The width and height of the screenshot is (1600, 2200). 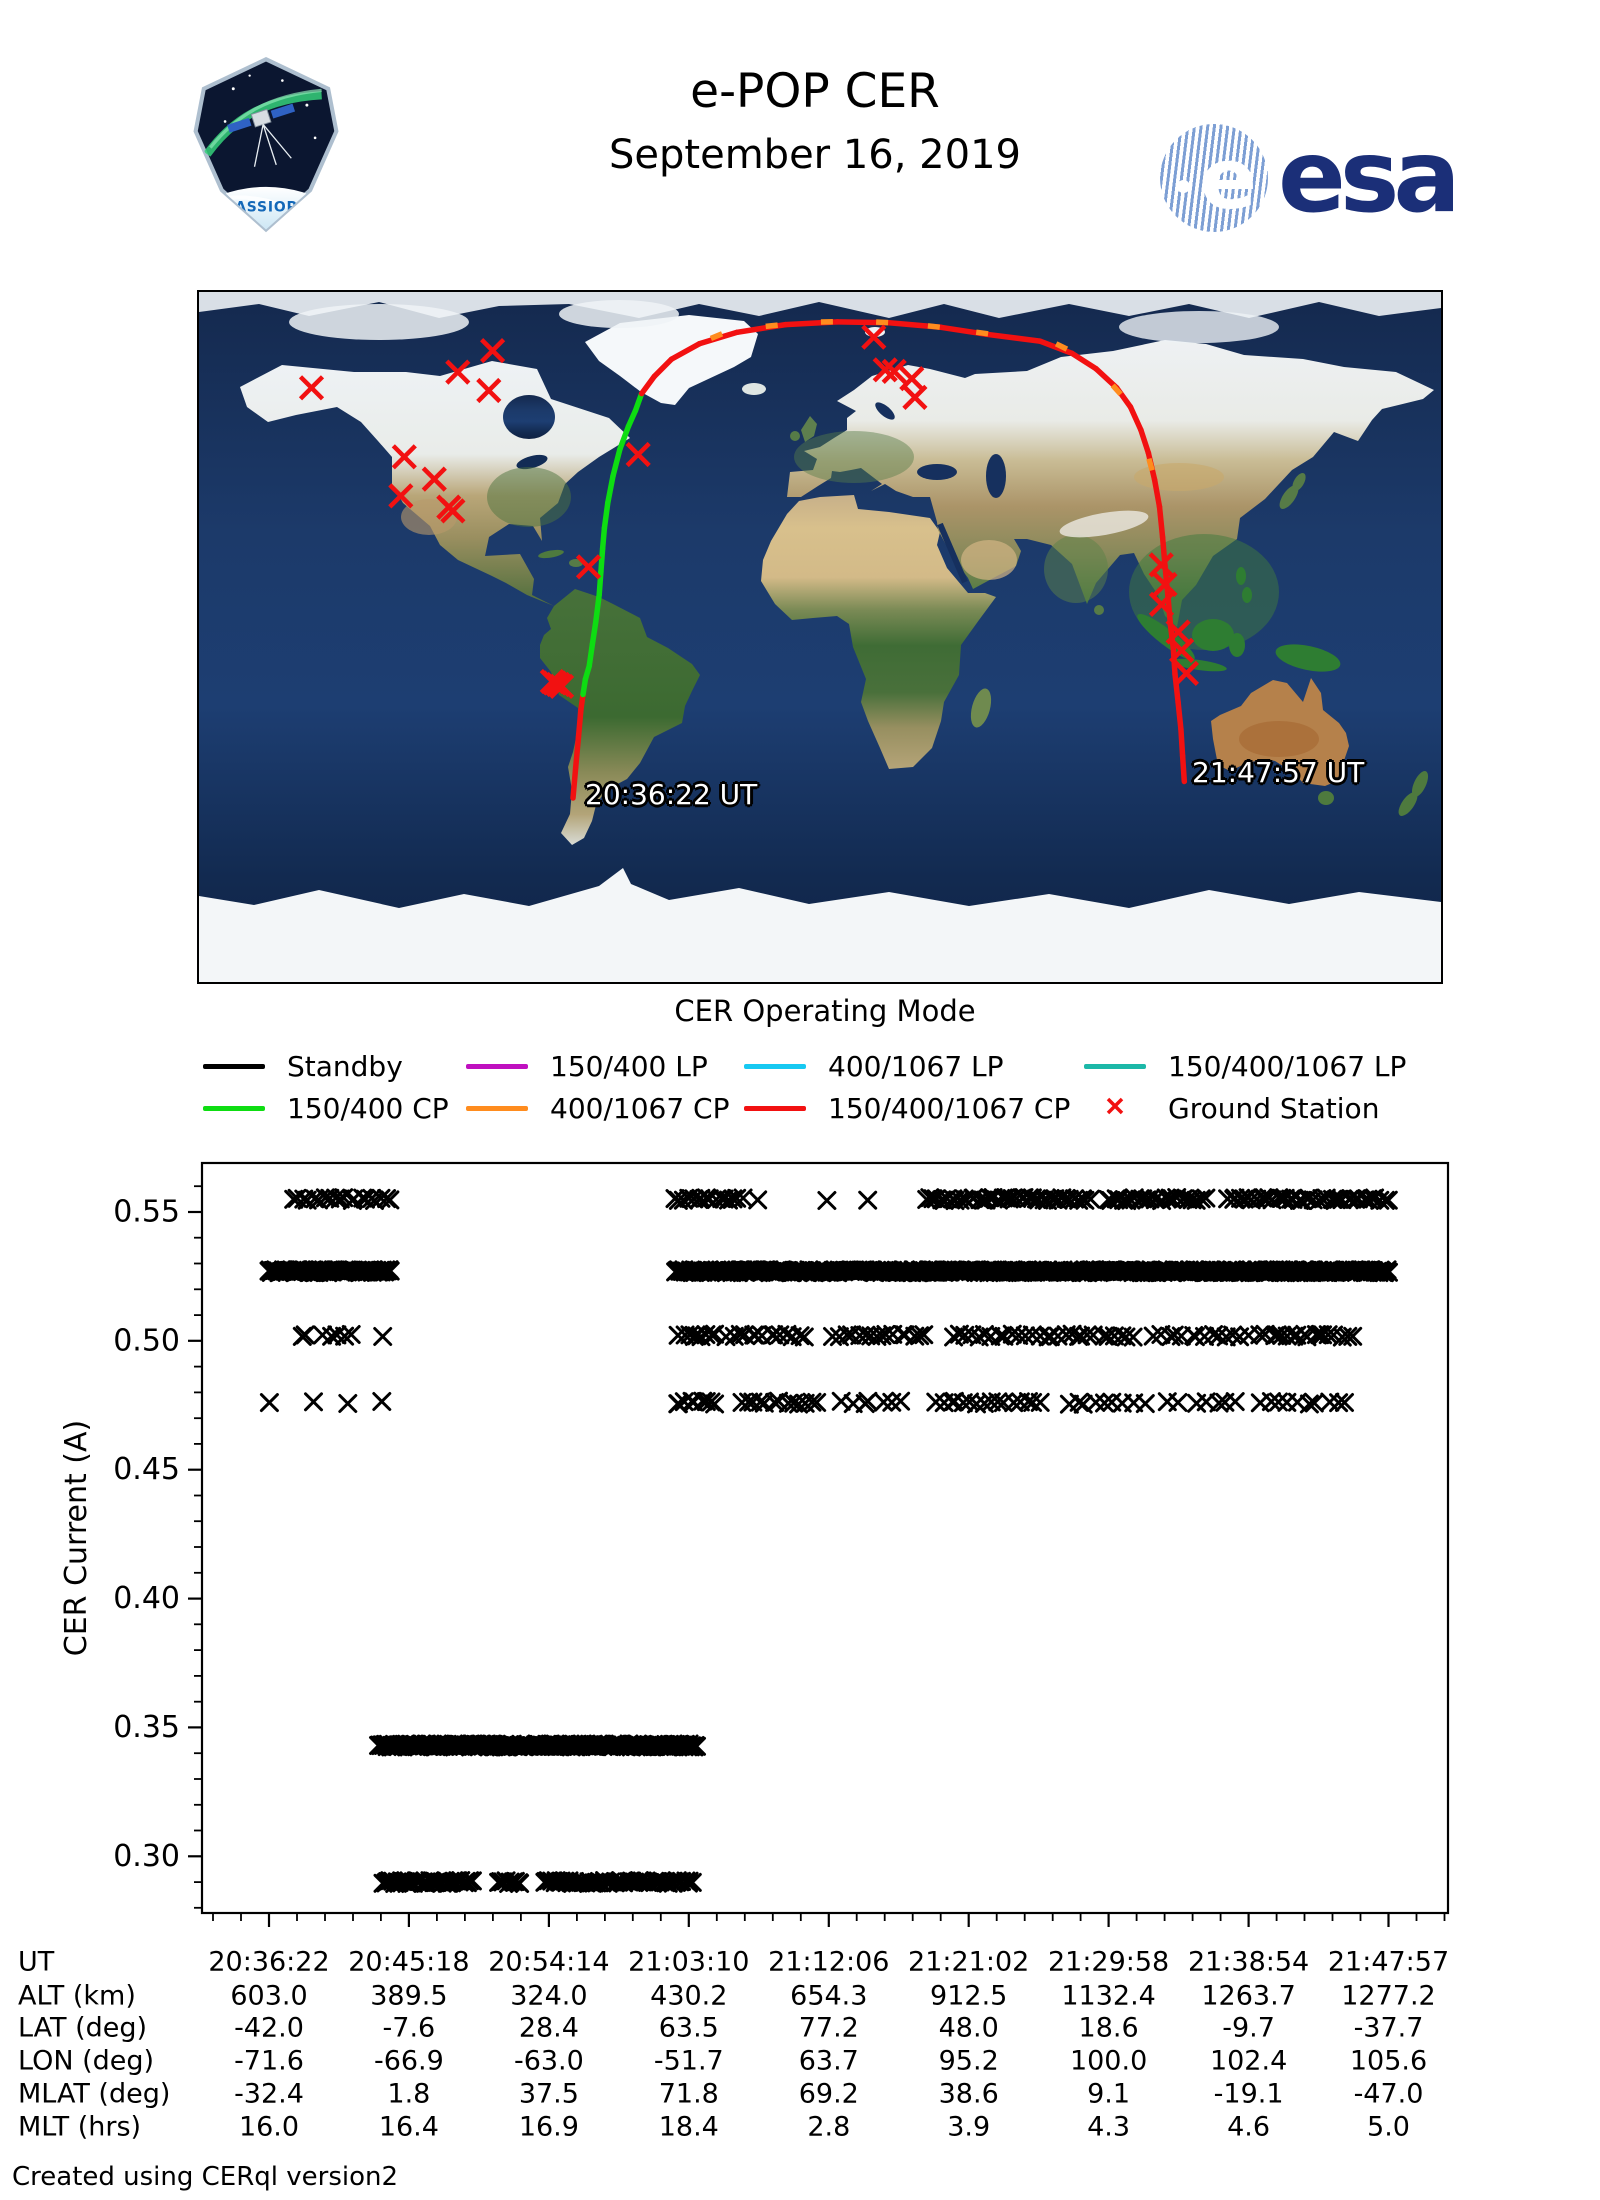 What do you see at coordinates (969, 1996) in the screenshot?
I see `table-cell: 912.5` at bounding box center [969, 1996].